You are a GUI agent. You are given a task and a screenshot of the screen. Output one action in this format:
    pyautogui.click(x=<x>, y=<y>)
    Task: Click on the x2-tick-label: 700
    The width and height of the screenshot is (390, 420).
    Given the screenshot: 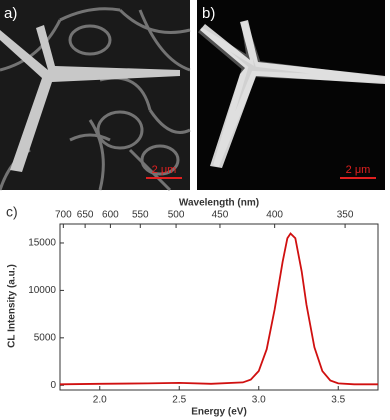 What is the action you would take?
    pyautogui.click(x=63, y=215)
    